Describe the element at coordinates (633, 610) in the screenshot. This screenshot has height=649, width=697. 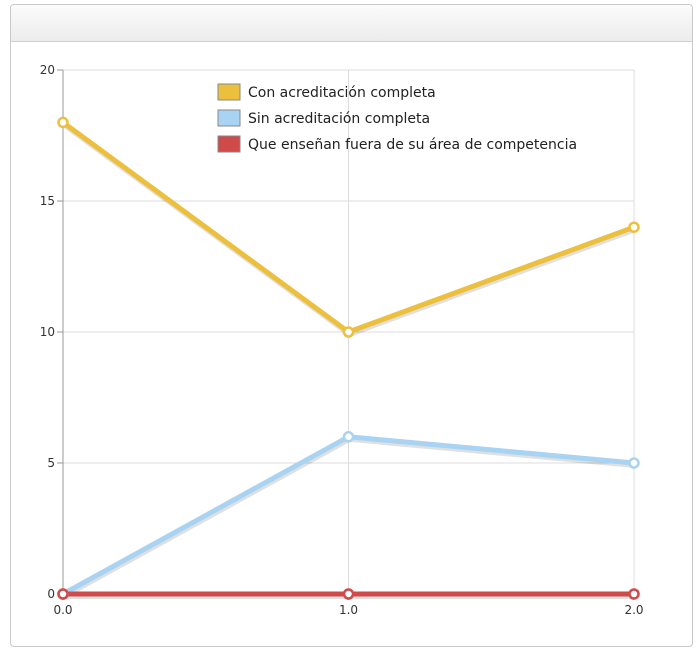
I see `x-tick-label: 2.0` at that location.